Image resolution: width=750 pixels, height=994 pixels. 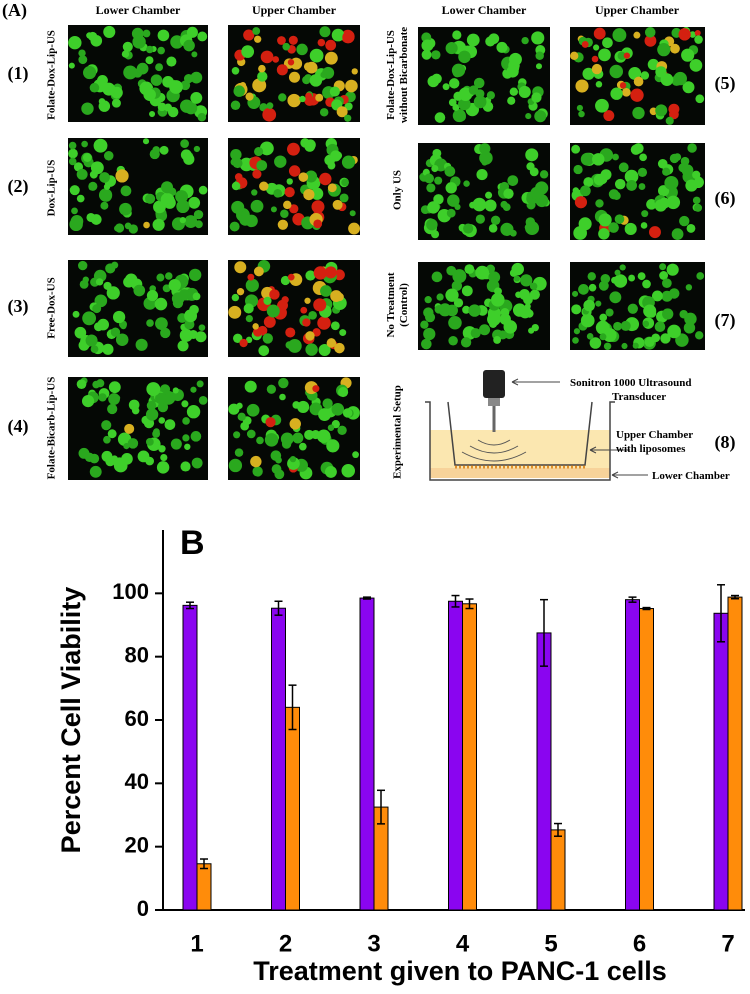 I want to click on row-number: (5), so click(x=725, y=83).